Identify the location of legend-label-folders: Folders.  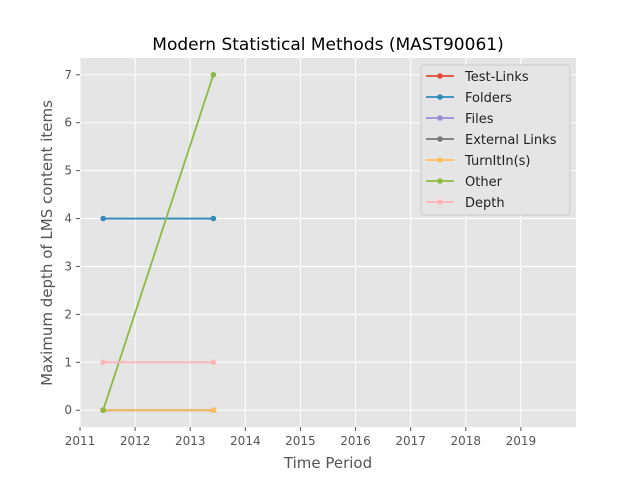
(488, 98).